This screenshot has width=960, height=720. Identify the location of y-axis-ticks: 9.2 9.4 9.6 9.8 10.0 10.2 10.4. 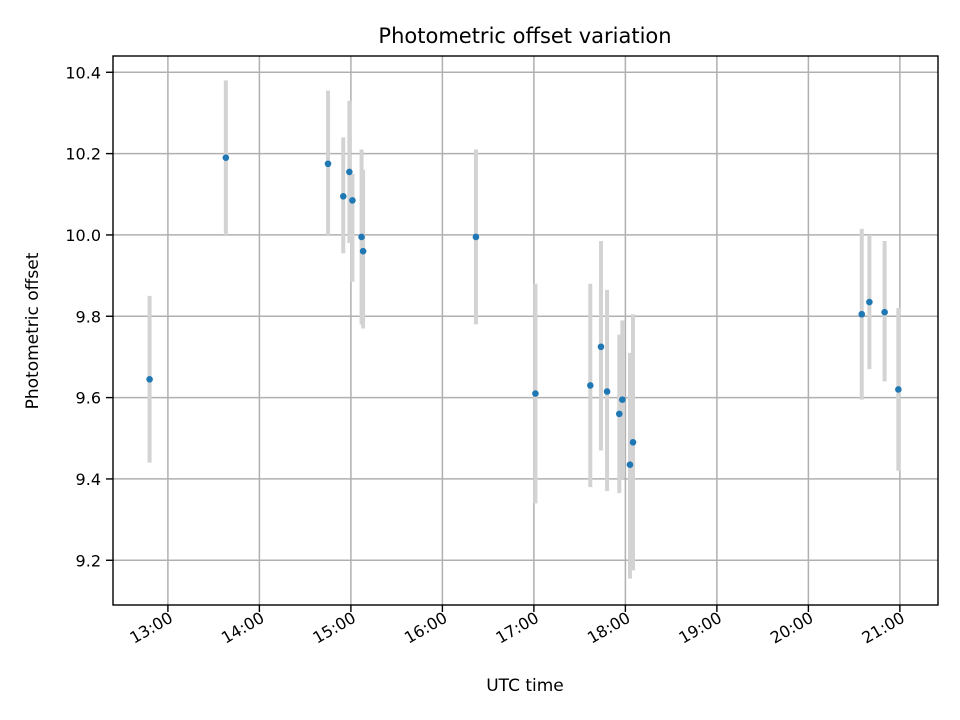
(89, 316).